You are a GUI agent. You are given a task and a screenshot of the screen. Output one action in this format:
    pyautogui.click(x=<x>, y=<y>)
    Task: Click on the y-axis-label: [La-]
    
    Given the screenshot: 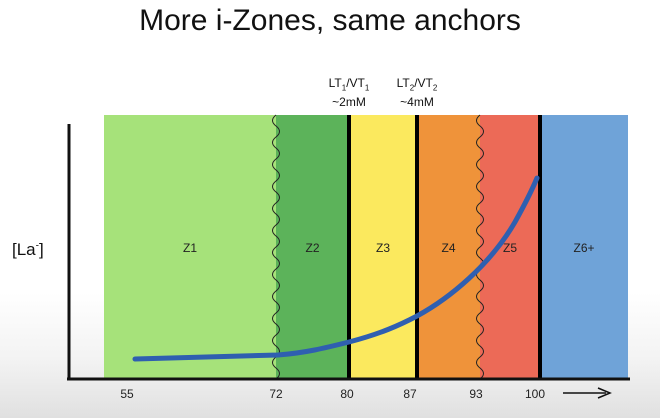 What is the action you would take?
    pyautogui.click(x=28, y=250)
    